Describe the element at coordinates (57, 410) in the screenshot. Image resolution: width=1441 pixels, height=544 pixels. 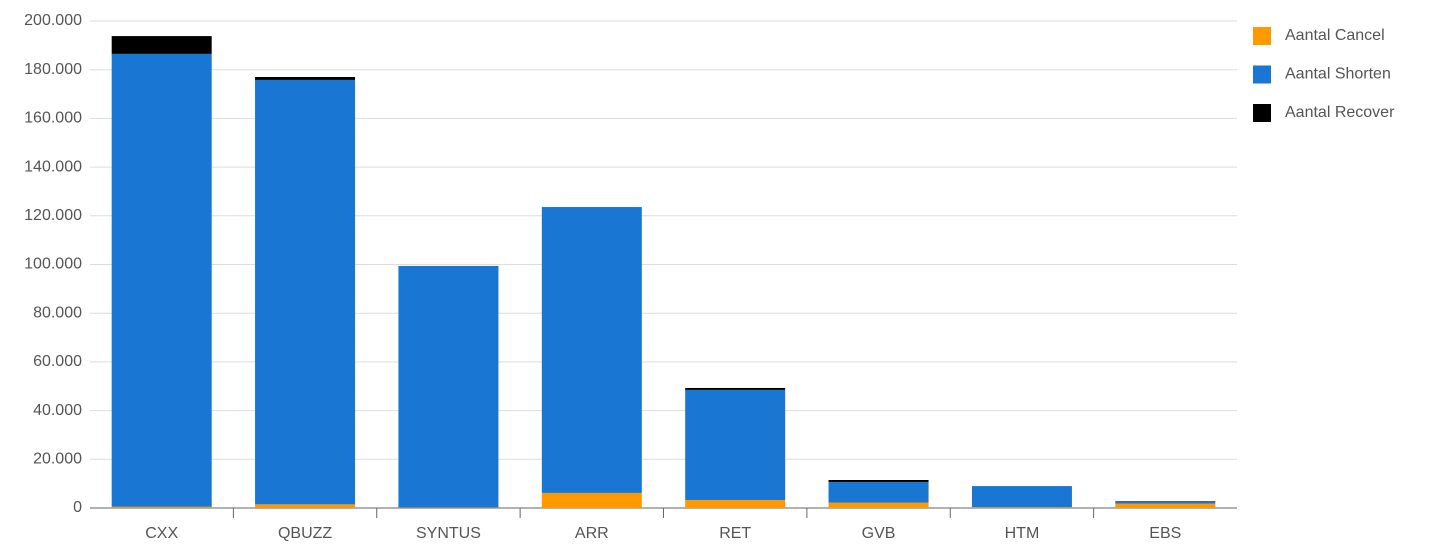
I see `y-tick-label: 40.000` at that location.